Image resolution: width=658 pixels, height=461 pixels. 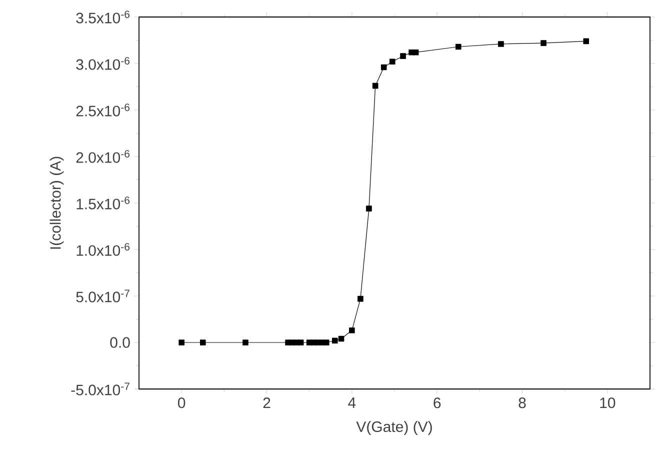 What do you see at coordinates (100, 389) in the screenshot?
I see `y-tick-label: -5.0x10$^{-7}$` at bounding box center [100, 389].